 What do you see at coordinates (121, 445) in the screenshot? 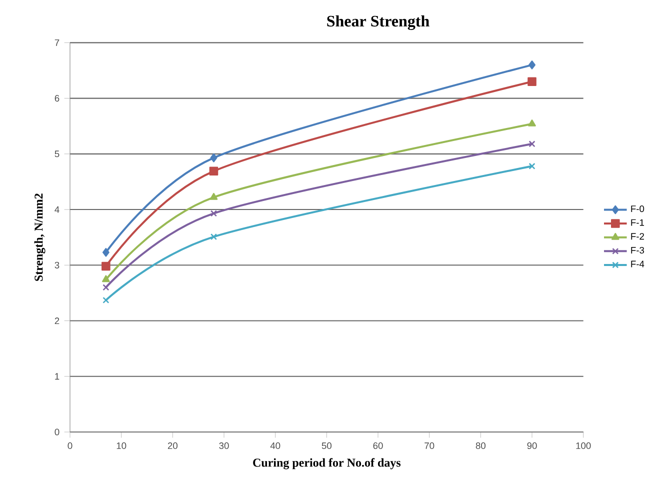
I see `x-tick-label: 10` at bounding box center [121, 445].